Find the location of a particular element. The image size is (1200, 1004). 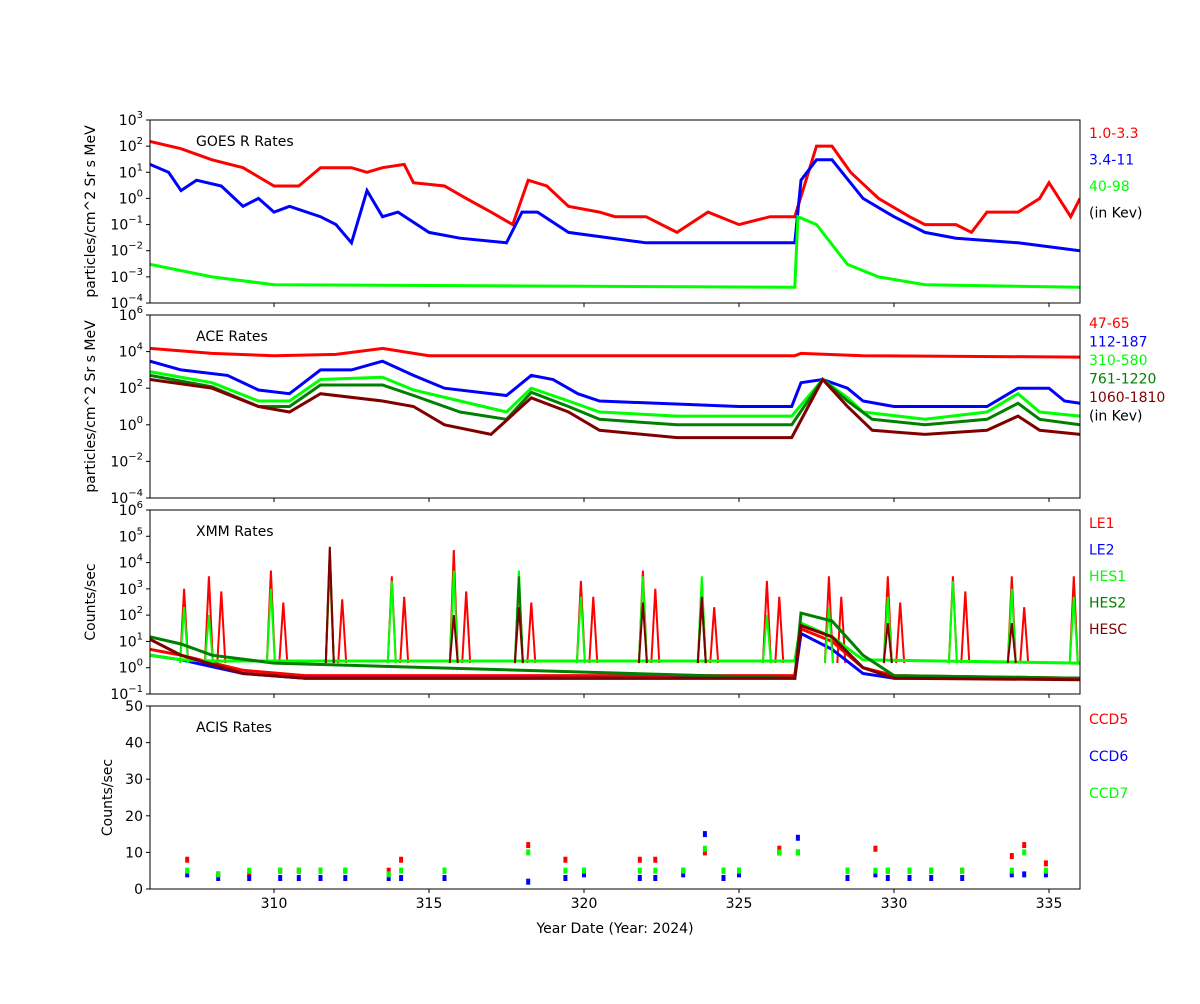

y-tick-label: 10⁶ is located at coordinates (131, 509).